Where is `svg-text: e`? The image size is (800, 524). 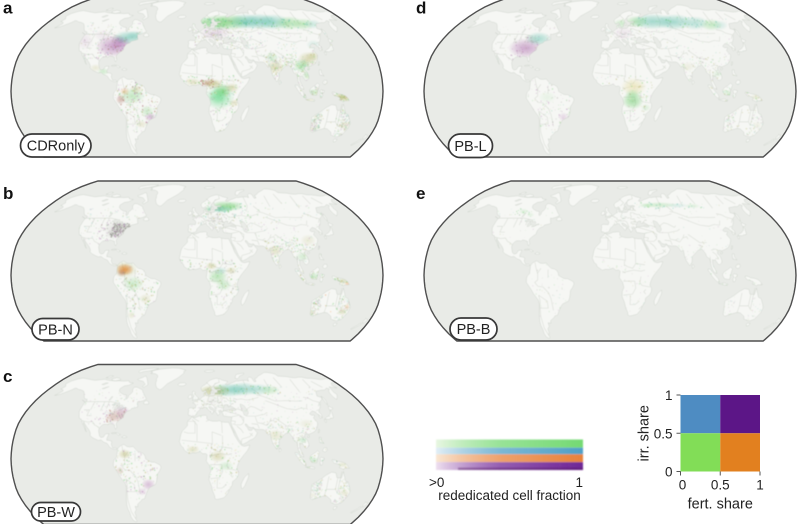 svg-text: e is located at coordinates (420, 193).